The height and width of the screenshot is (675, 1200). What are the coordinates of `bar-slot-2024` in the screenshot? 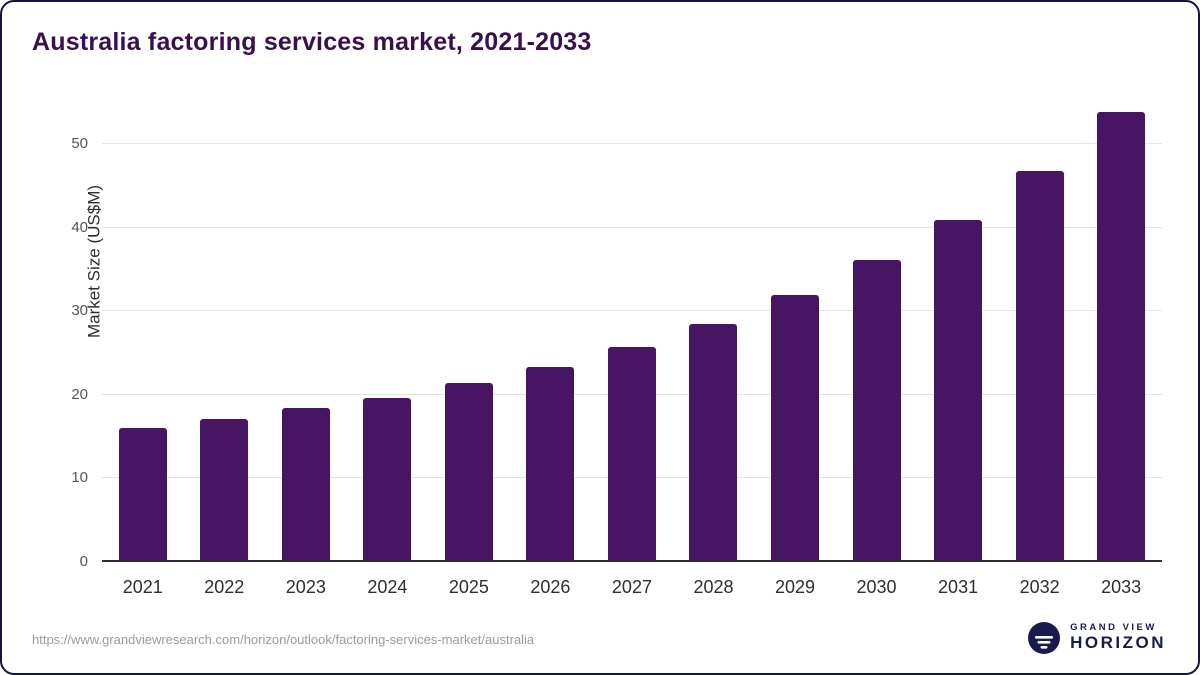 It's located at (388, 328).